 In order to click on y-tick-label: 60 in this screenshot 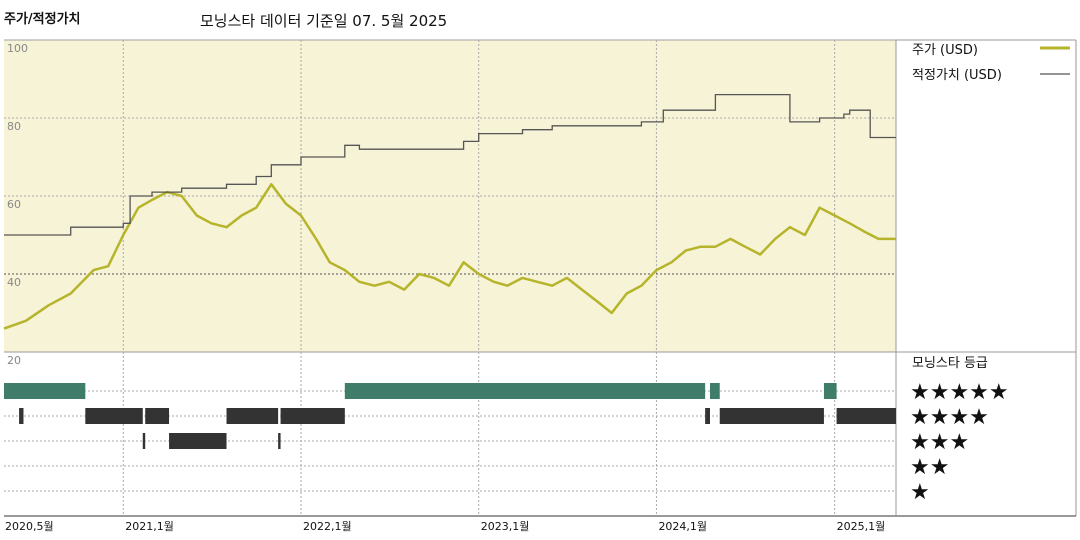, I will do `click(14, 204)`.